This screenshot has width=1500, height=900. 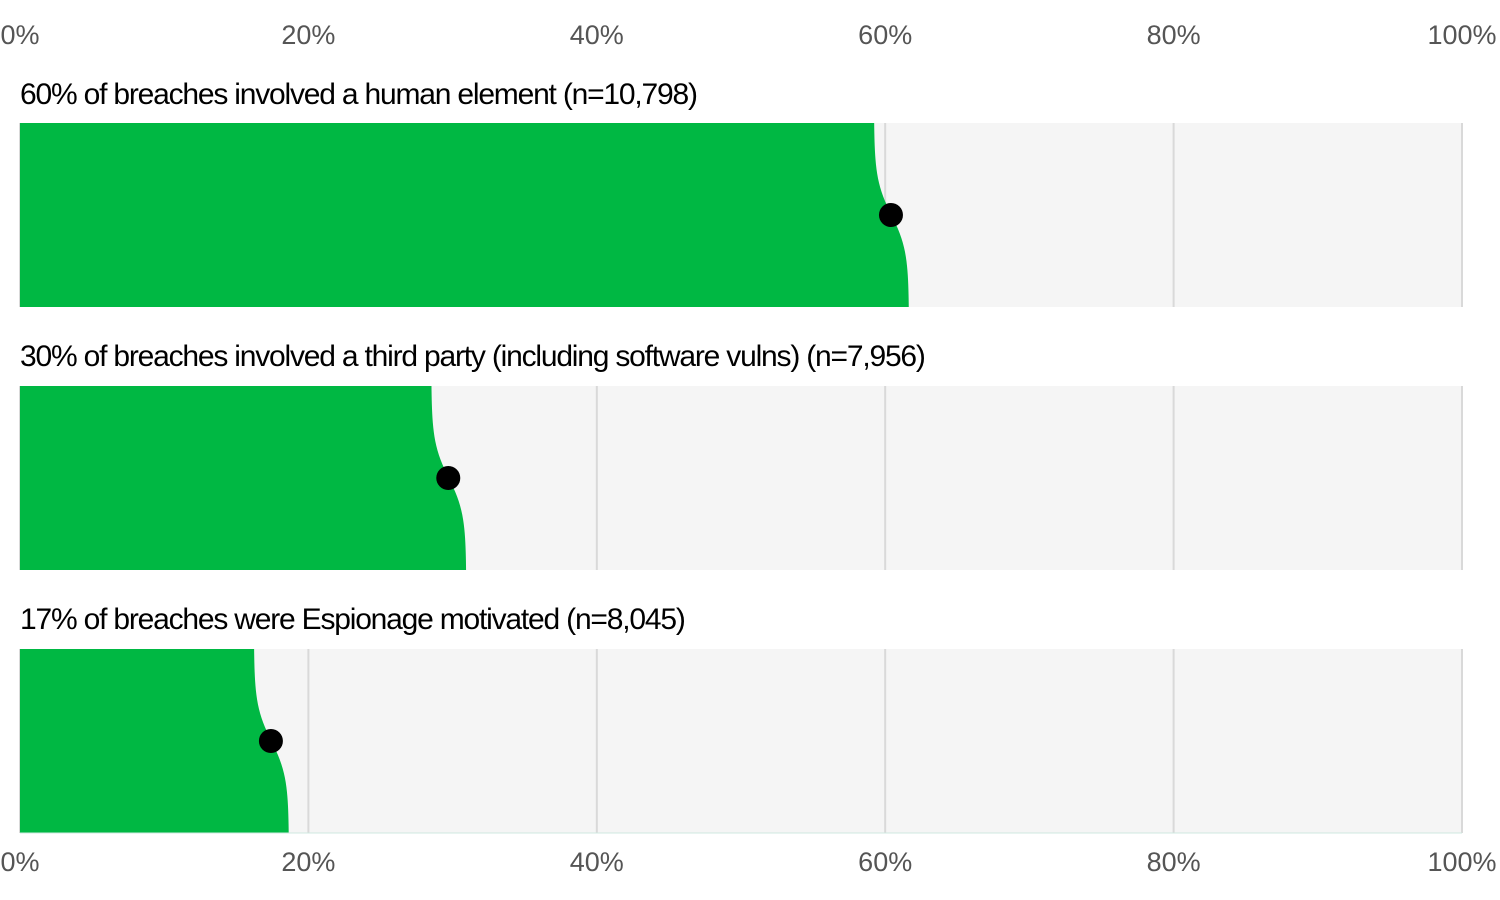 I want to click on x-tick-label-top: 20%, so click(x=308, y=35).